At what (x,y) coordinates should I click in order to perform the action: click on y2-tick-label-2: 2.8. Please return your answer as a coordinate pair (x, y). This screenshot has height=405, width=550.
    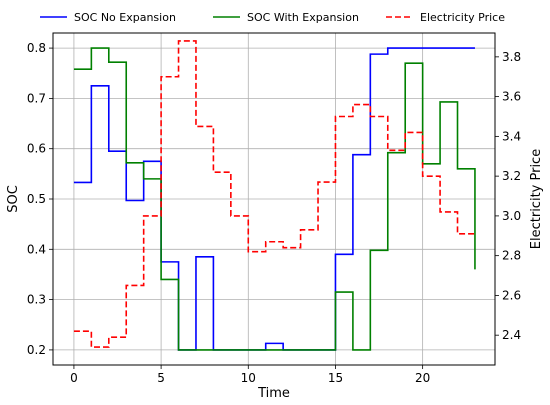
    Looking at the image, I should click on (511, 256).